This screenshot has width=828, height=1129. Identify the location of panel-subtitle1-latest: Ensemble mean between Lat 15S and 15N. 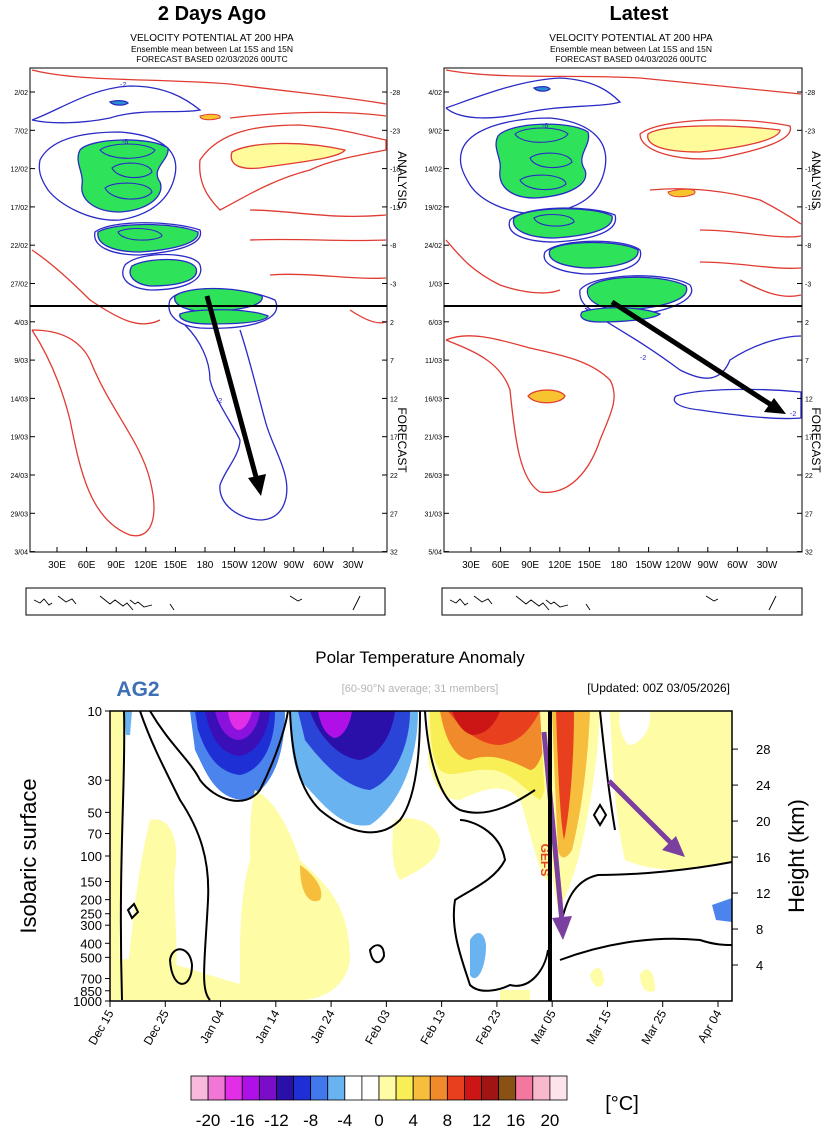
(631, 49).